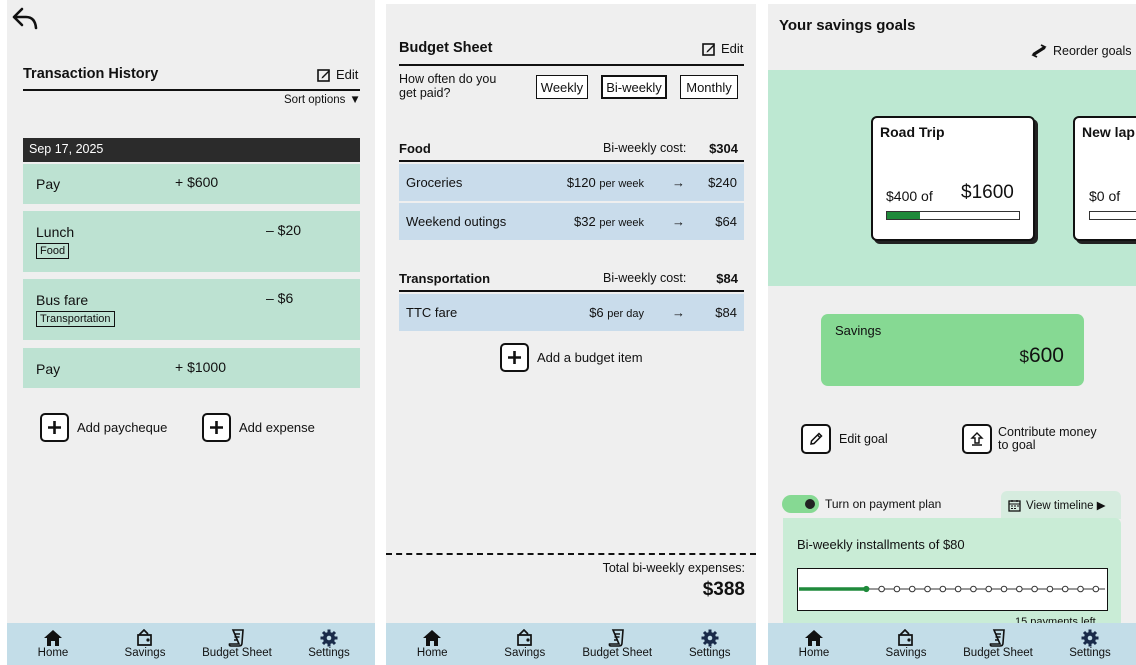 This screenshot has height=665, width=1136. I want to click on budget-item-total: $240, so click(722, 182).